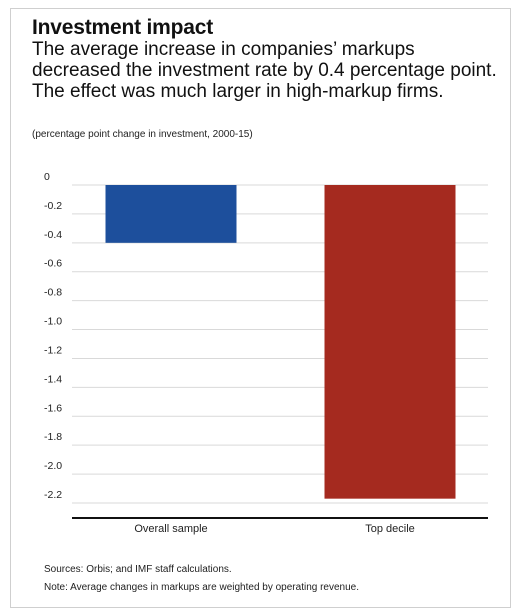  What do you see at coordinates (53, 408) in the screenshot?
I see `y-tick-label: -1.6` at bounding box center [53, 408].